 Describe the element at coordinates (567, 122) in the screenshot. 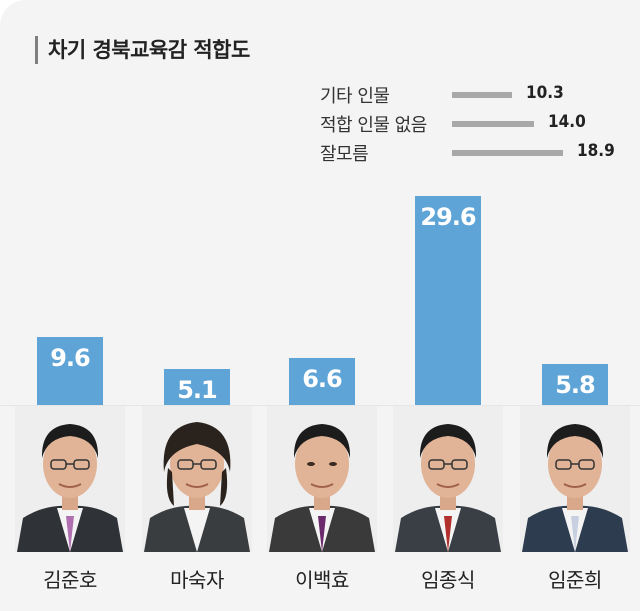

I see `other-response-value: 14.0` at that location.